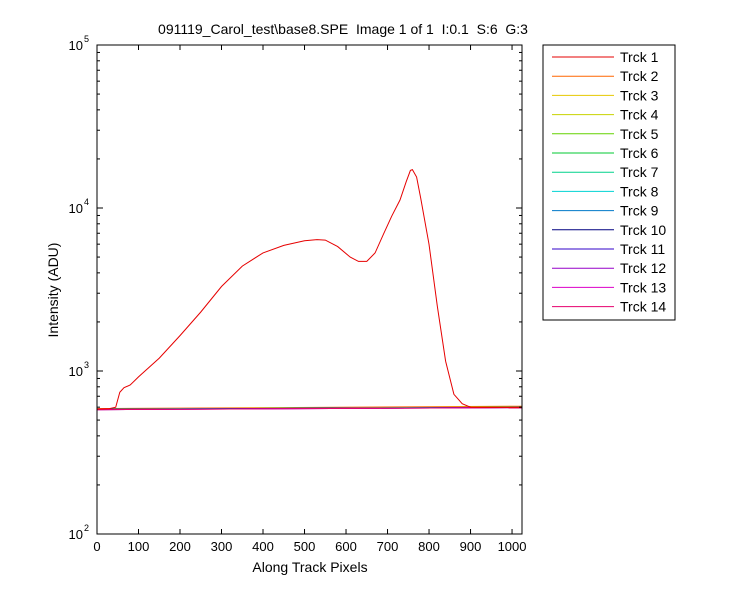 The image size is (750, 600). I want to click on x-tick-label: 500, so click(305, 546).